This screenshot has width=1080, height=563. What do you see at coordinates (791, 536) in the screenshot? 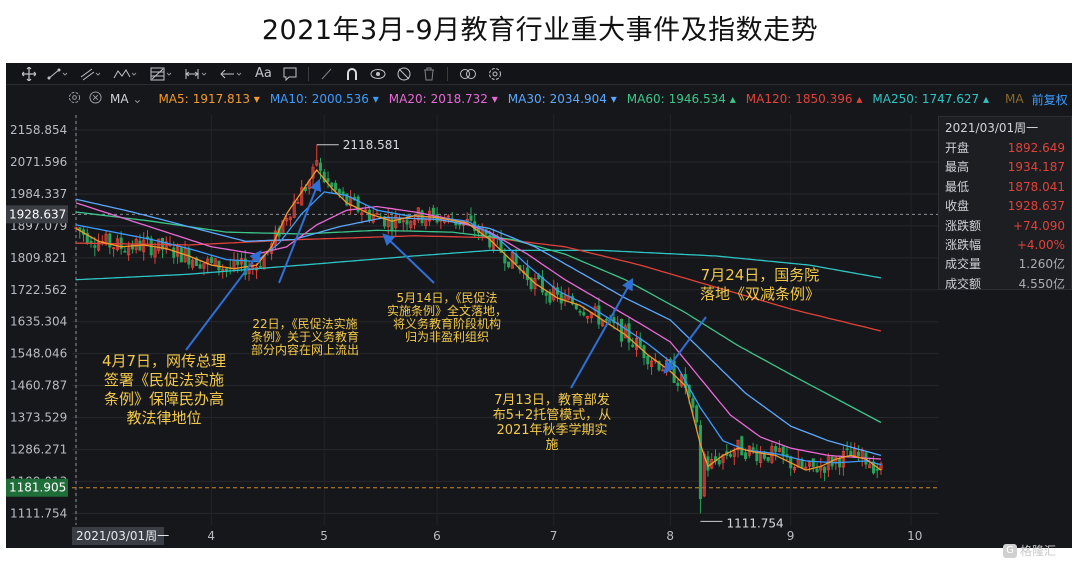
I see `x-tick-label: 9` at bounding box center [791, 536].